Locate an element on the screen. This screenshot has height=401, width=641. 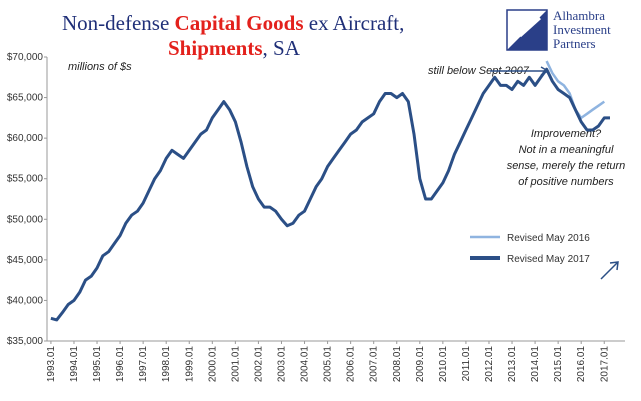
arrows is located at coordinates (554, 173).